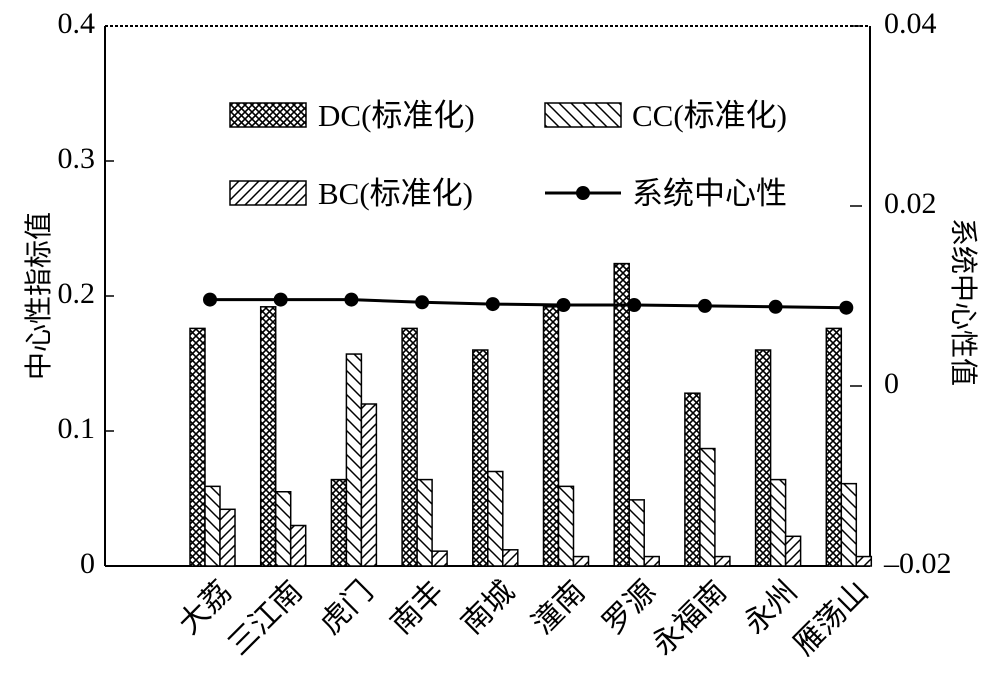  Describe the element at coordinates (583, 115) in the screenshot. I see `legend-swatch-cc` at that location.